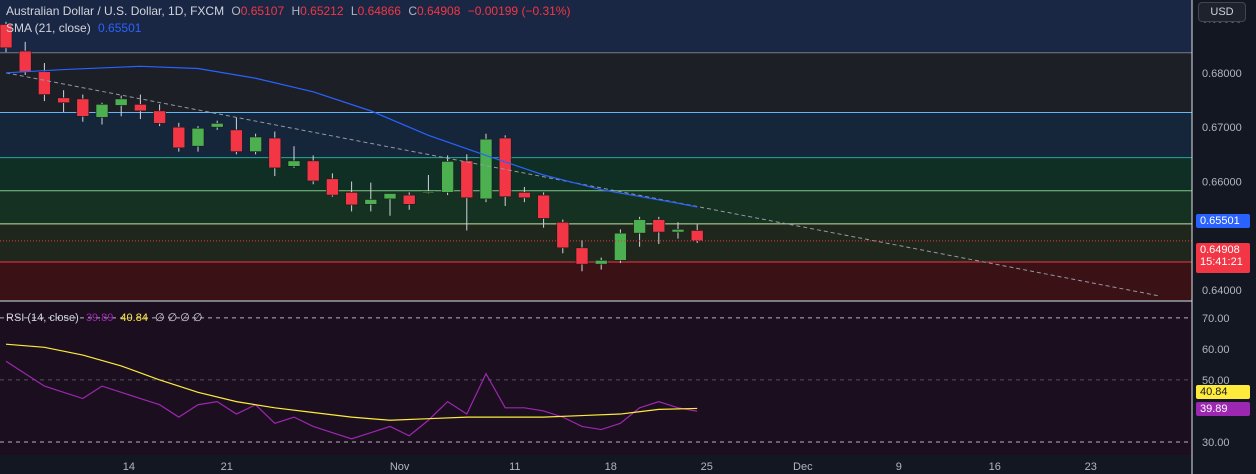 This screenshot has height=474, width=1256. What do you see at coordinates (400, 467) in the screenshot?
I see `time-tick-label: Nov` at bounding box center [400, 467].